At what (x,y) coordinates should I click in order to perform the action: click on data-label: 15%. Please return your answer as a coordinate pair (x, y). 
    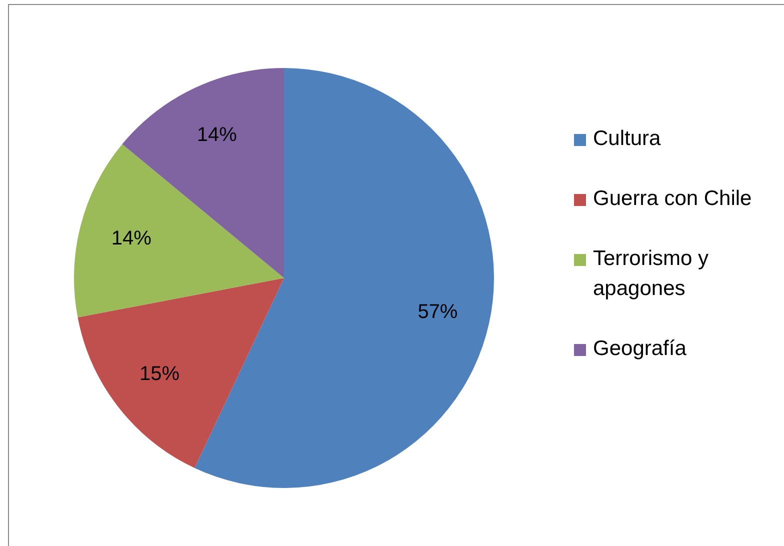
    Looking at the image, I should click on (160, 374).